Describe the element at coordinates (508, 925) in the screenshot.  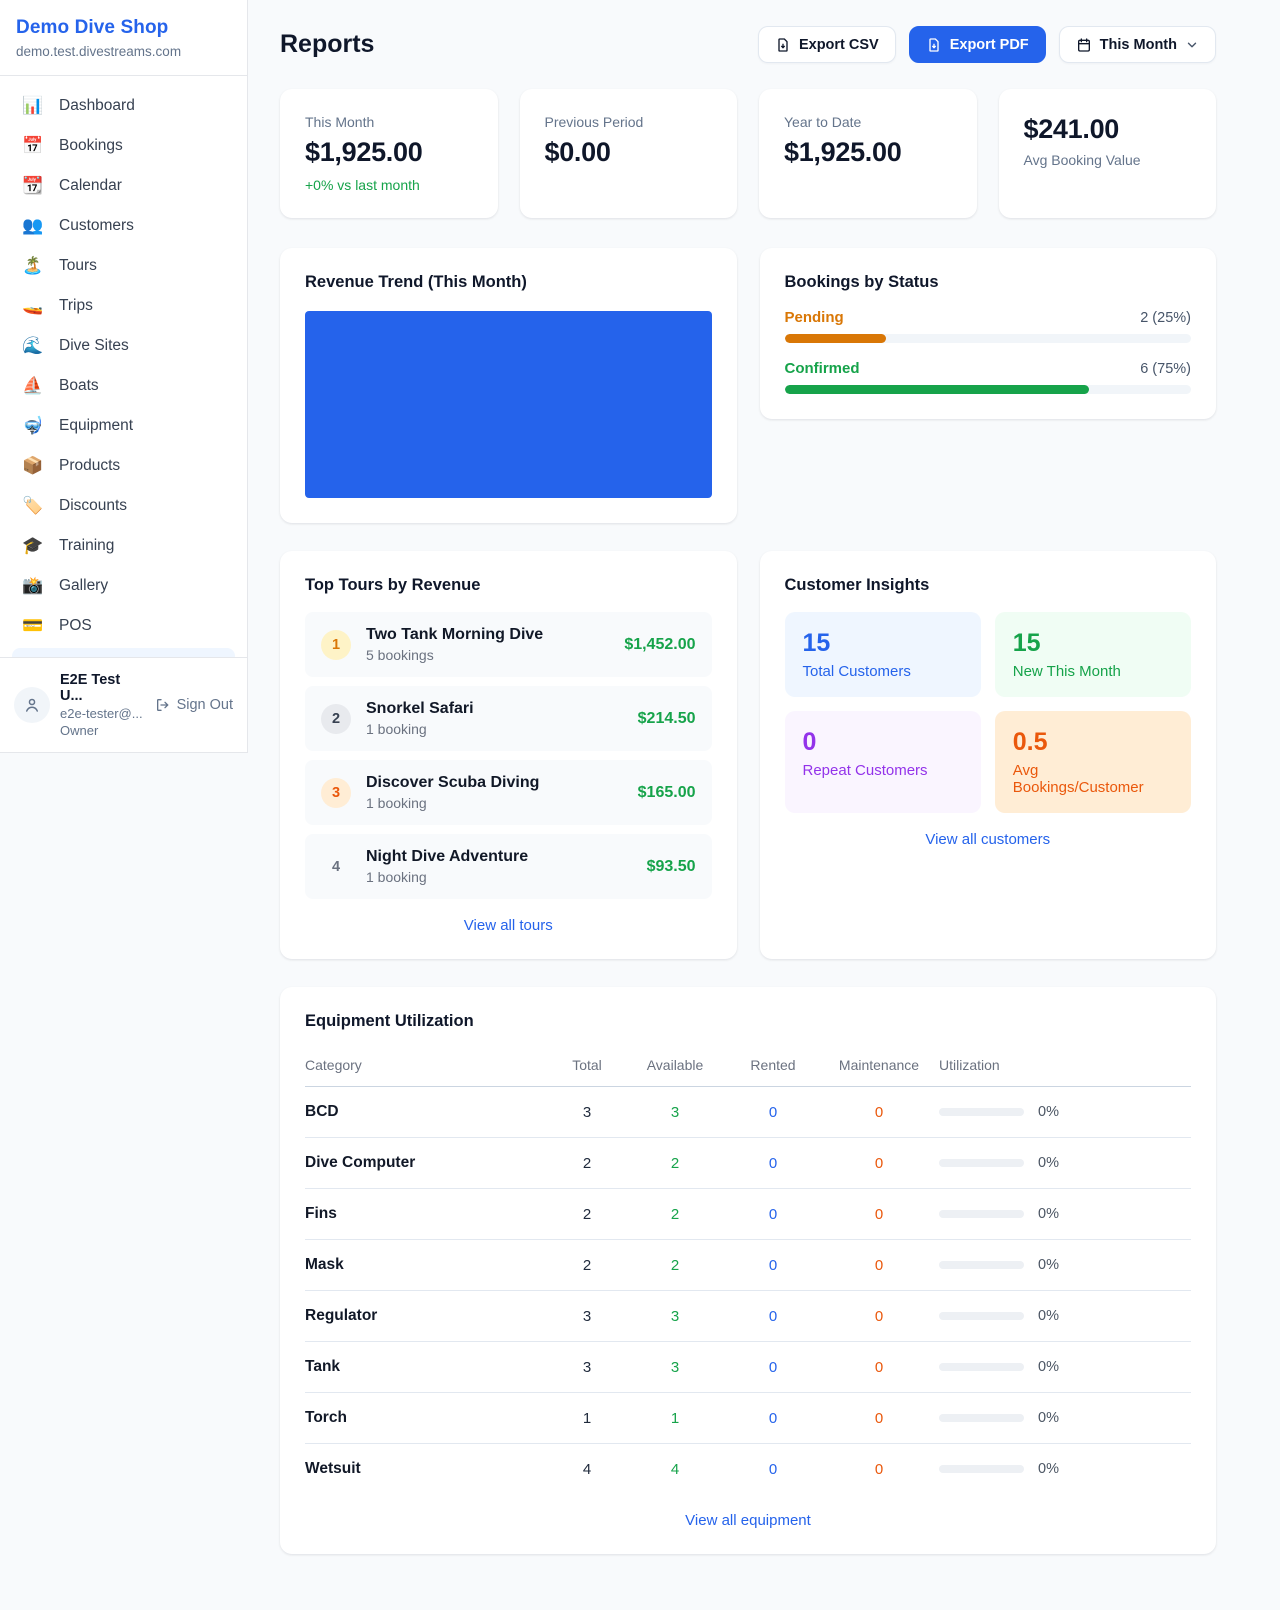
I see `view-all-tours-link: View all tours` at that location.